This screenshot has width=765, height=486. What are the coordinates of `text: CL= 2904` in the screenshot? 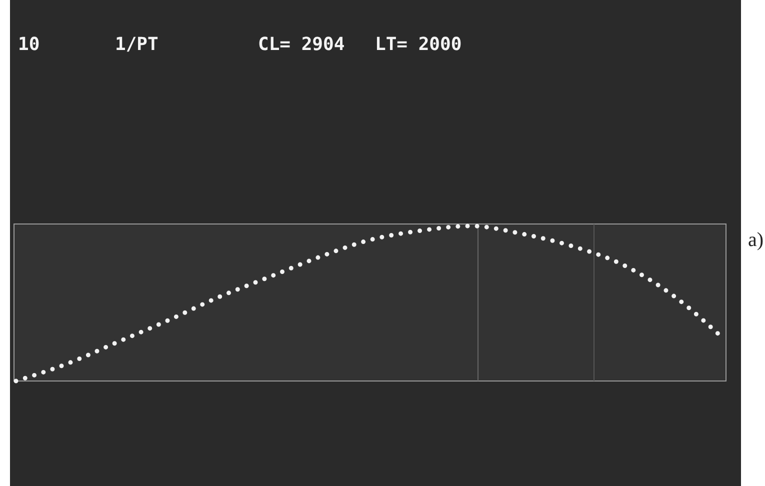 It's located at (301, 44).